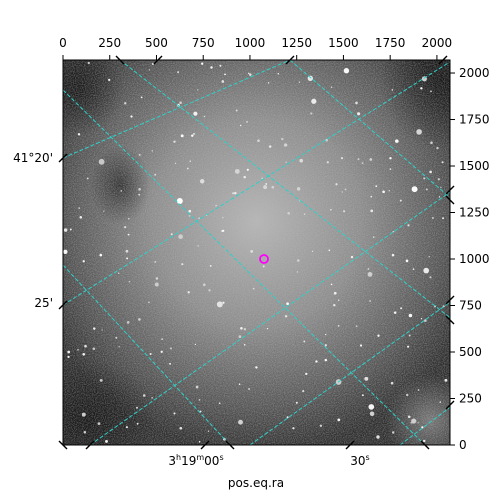 This screenshot has width=500, height=500. I want to click on x-axis-title: pos.eq.ra, so click(256, 483).